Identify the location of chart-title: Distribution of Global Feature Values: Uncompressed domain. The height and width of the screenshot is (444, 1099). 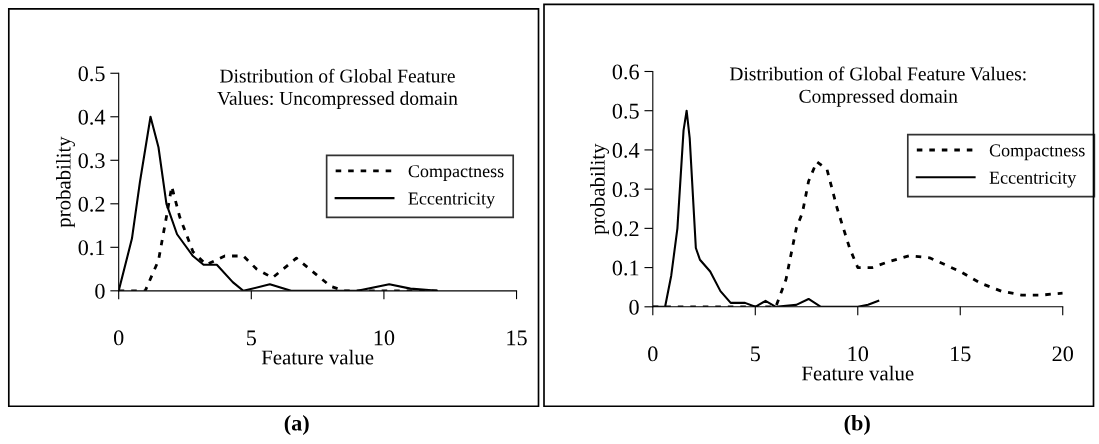
(337, 88).